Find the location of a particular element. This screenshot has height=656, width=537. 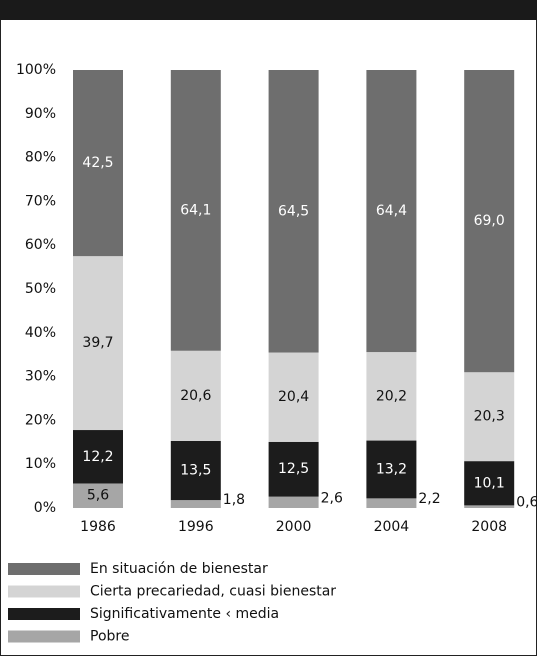

y-tick-label: 90% is located at coordinates (40, 114).